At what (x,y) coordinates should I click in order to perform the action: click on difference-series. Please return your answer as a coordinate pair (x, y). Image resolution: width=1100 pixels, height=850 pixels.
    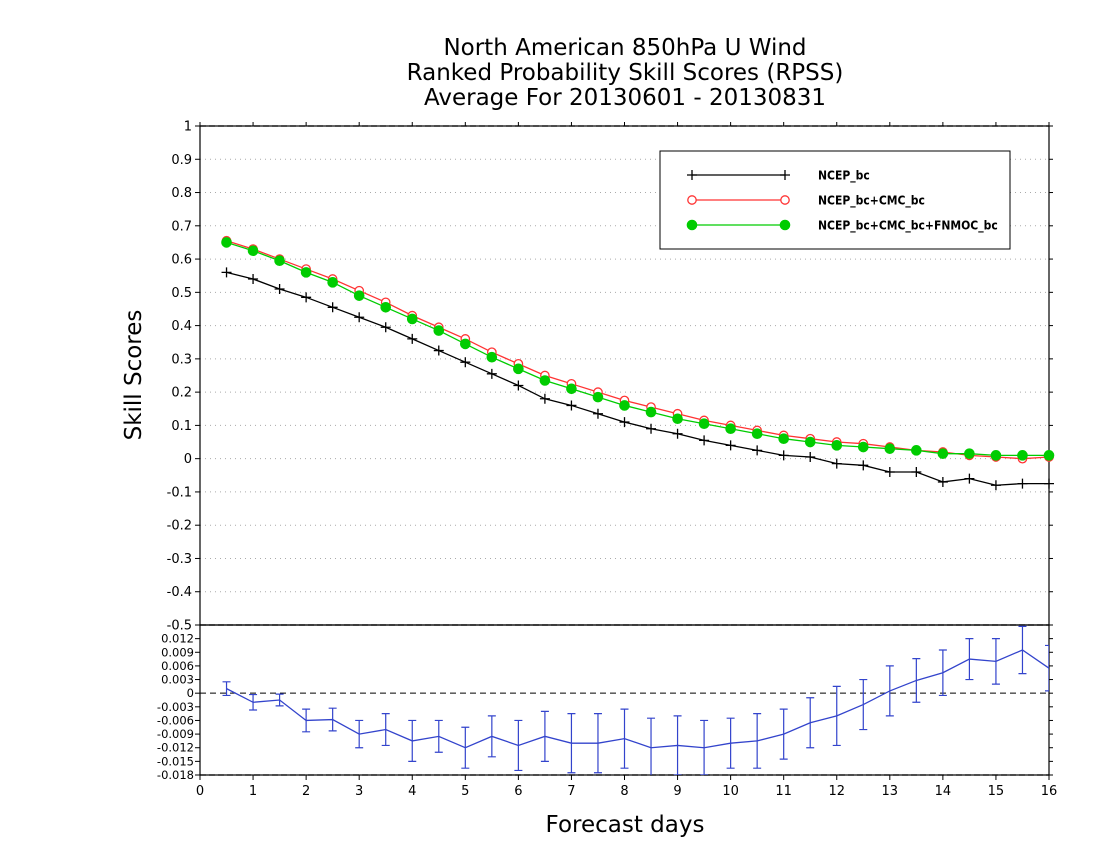
    Looking at the image, I should click on (635, 700).